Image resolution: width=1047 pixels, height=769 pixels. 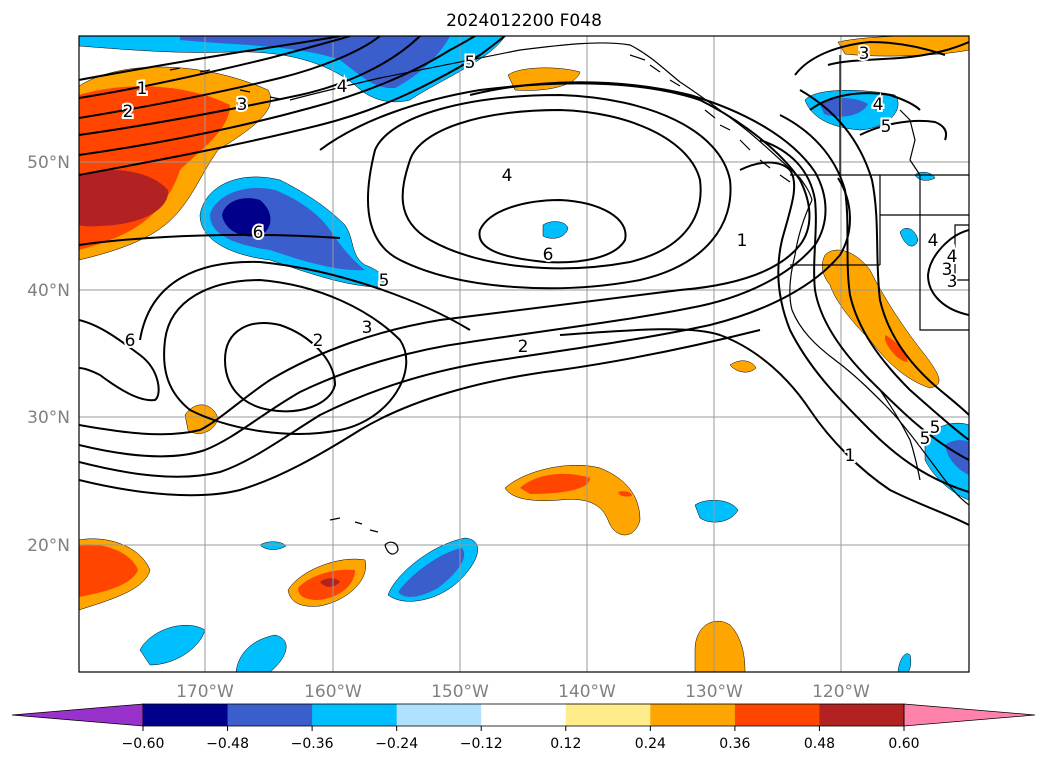 What do you see at coordinates (880, 115) in the screenshot?
I see `canada-provinces` at bounding box center [880, 115].